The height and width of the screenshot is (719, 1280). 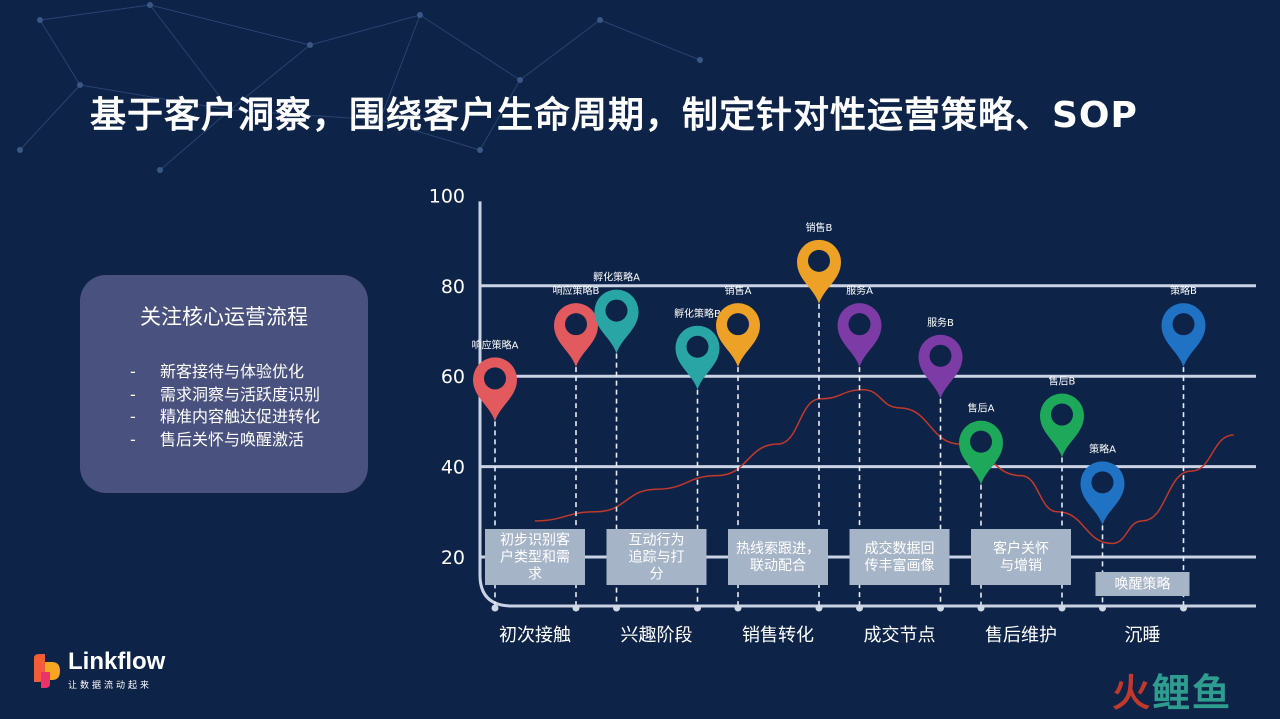 I want to click on x-tick-label: 初次接触, so click(x=535, y=635).